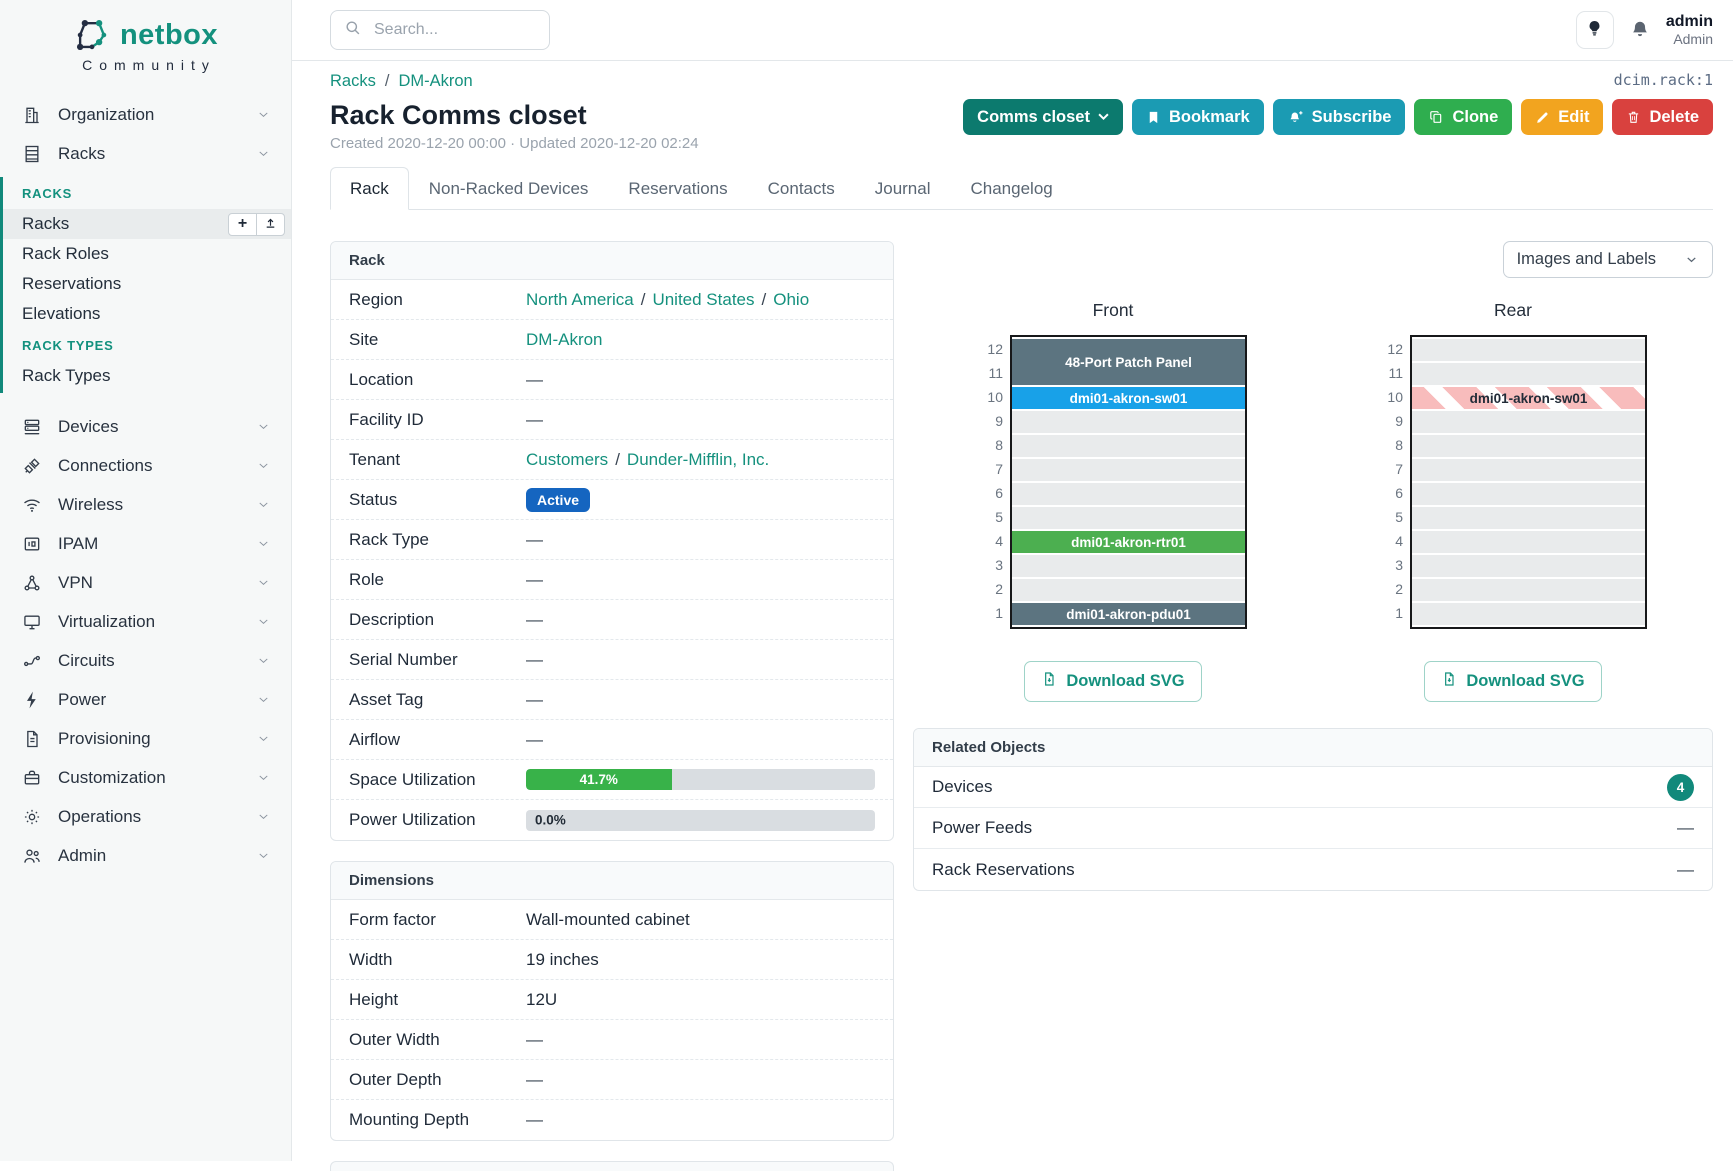  What do you see at coordinates (149, 65) in the screenshot?
I see `brand-subtitle: Community` at bounding box center [149, 65].